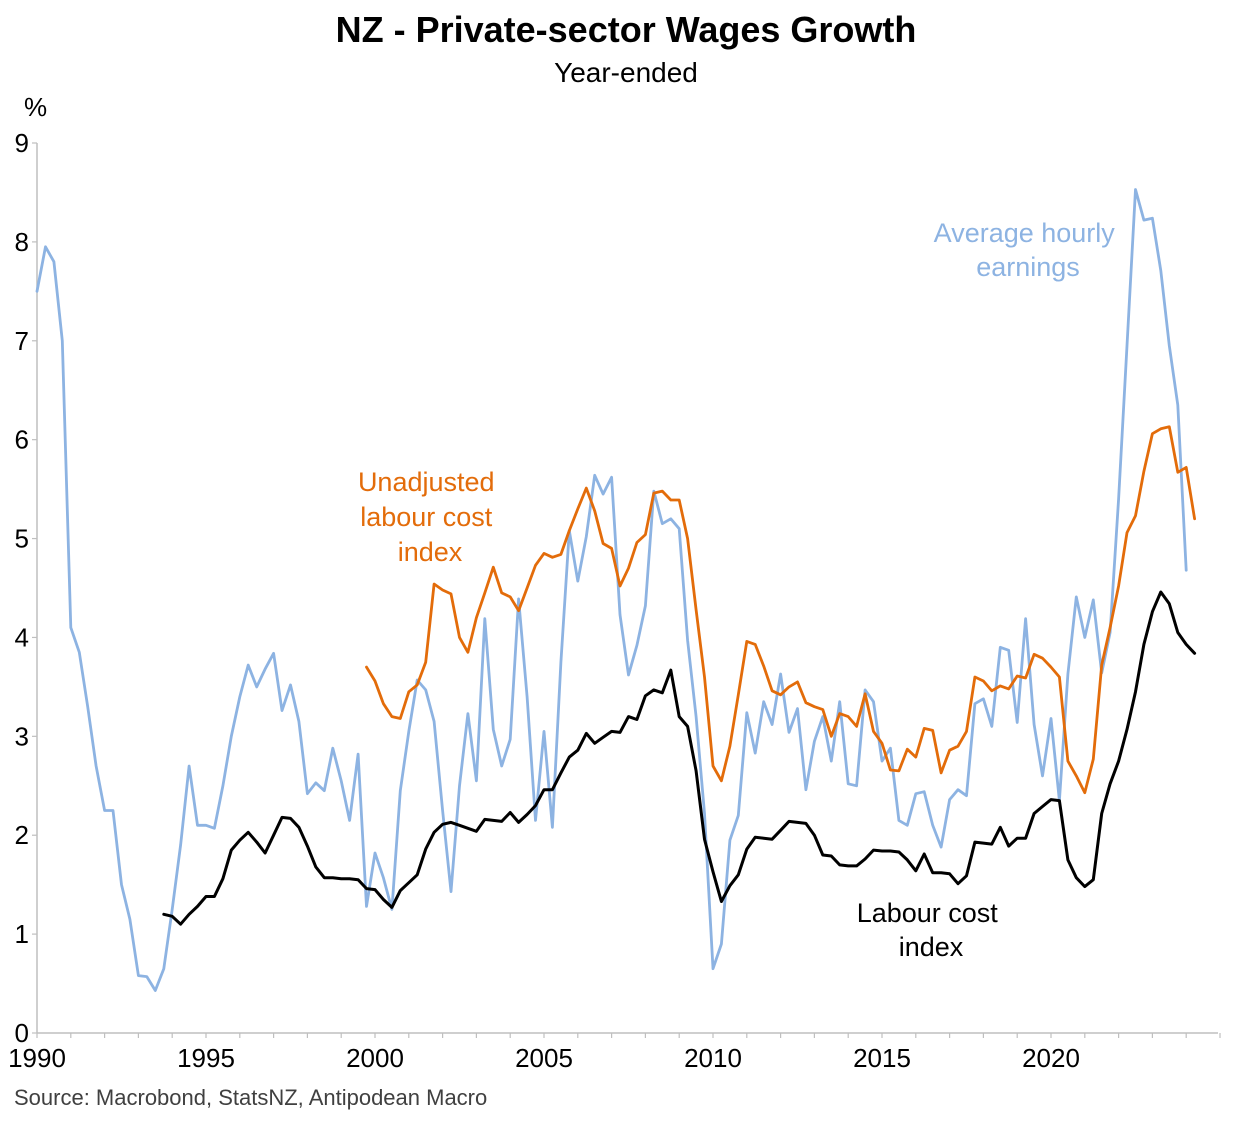 Image resolution: width=1253 pixels, height=1127 pixels. Describe the element at coordinates (22, 143) in the screenshot. I see `y-tick-label-9: 9` at that location.